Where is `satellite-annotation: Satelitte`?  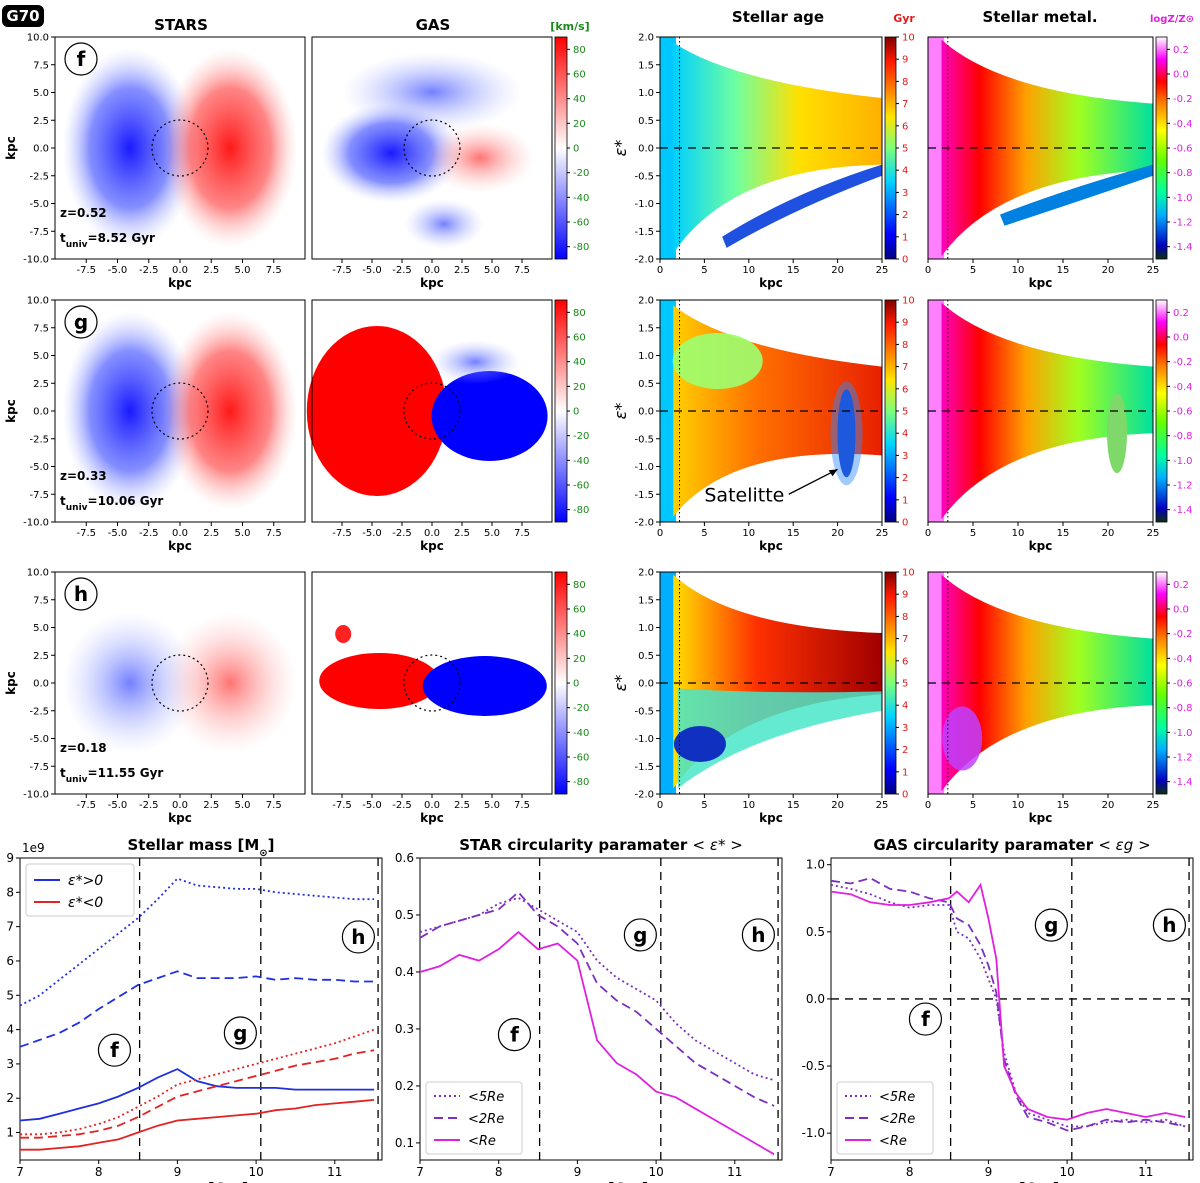
satellite-annotation: Satelitte is located at coordinates (744, 495).